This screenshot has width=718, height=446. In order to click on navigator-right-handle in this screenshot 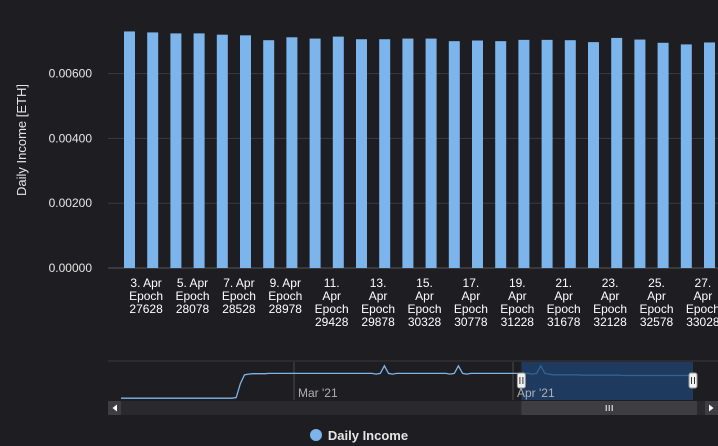, I will do `click(693, 380)`.